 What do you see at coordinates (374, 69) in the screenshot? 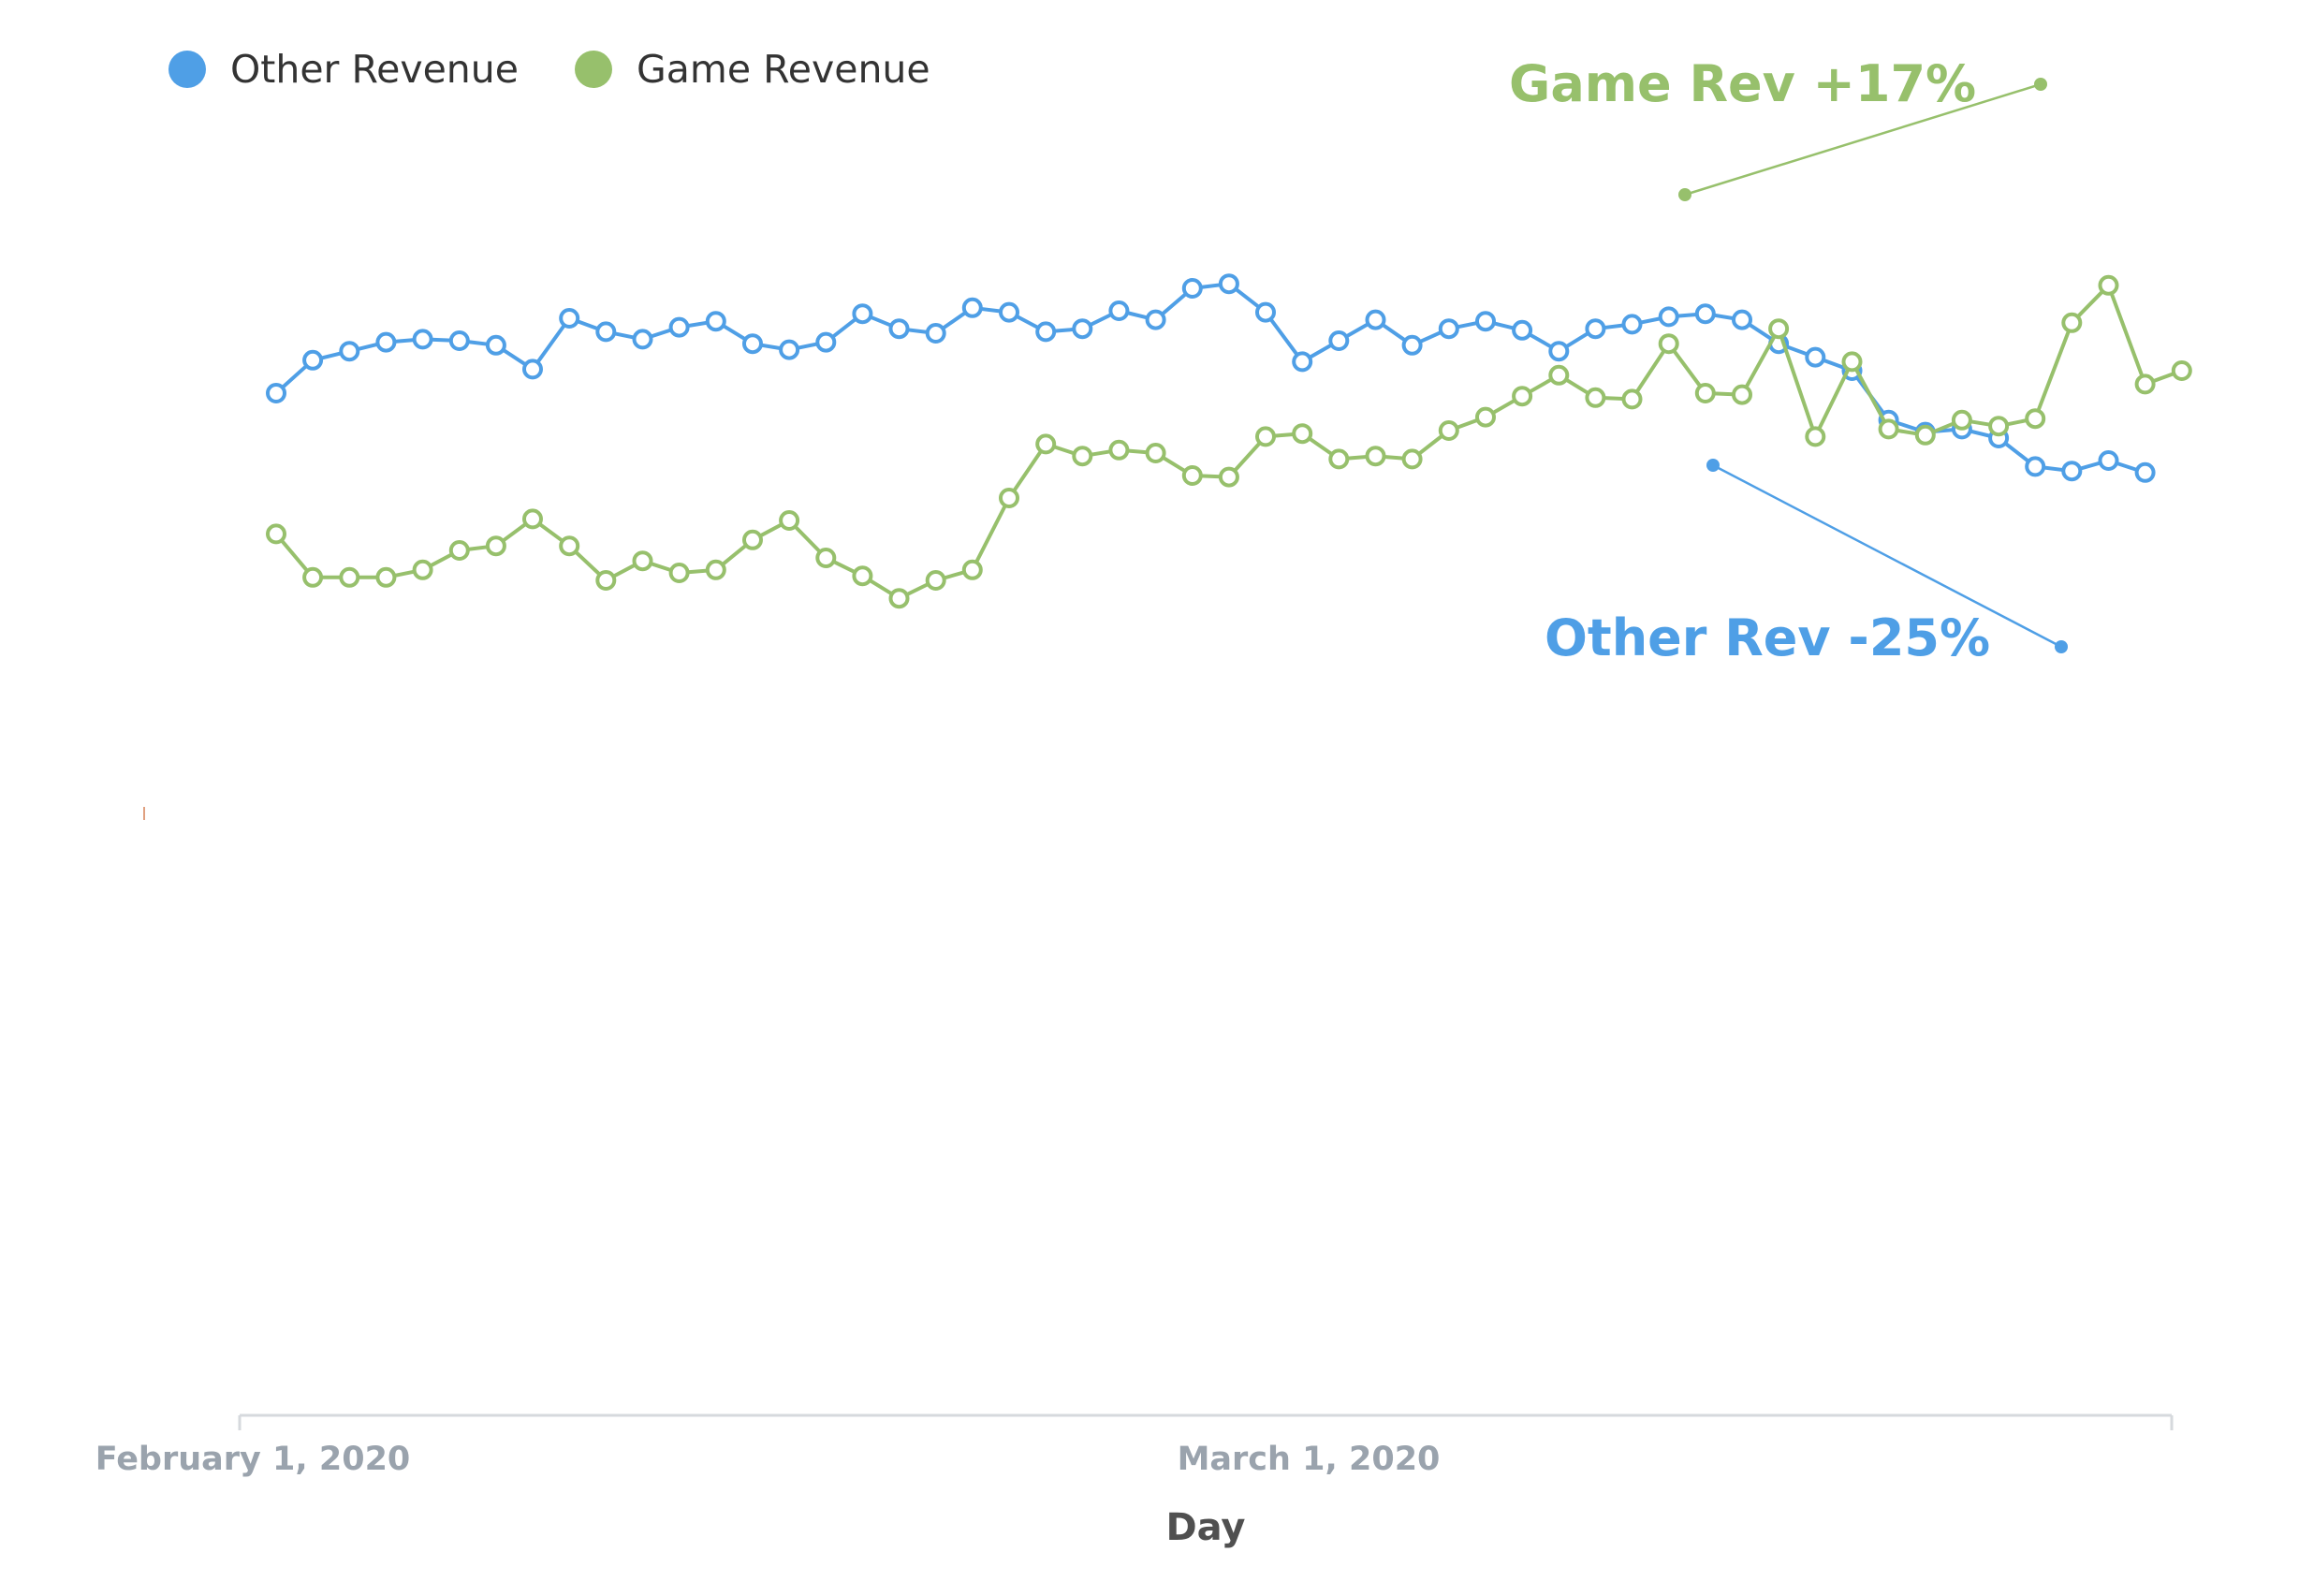
I see `legend-label-other-revenue: Other Revenue` at bounding box center [374, 69].